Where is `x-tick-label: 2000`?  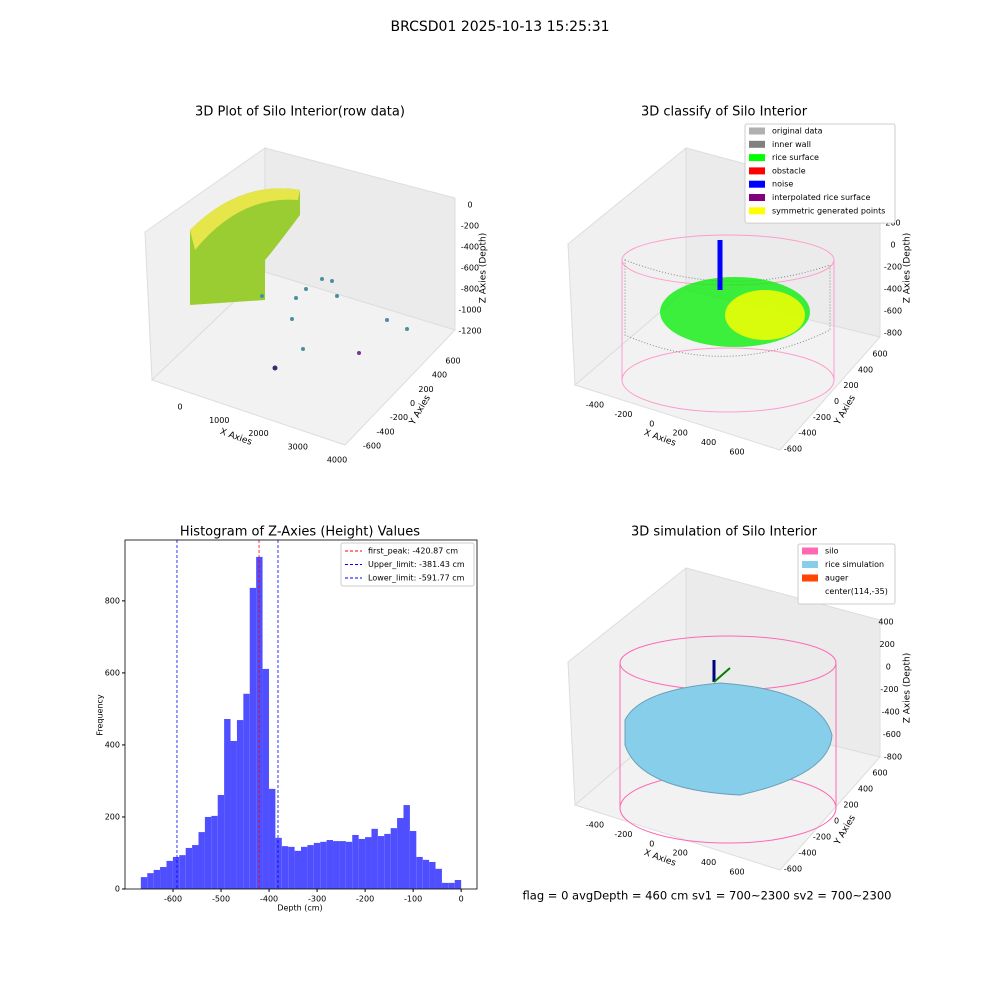 x-tick-label: 2000 is located at coordinates (258, 433).